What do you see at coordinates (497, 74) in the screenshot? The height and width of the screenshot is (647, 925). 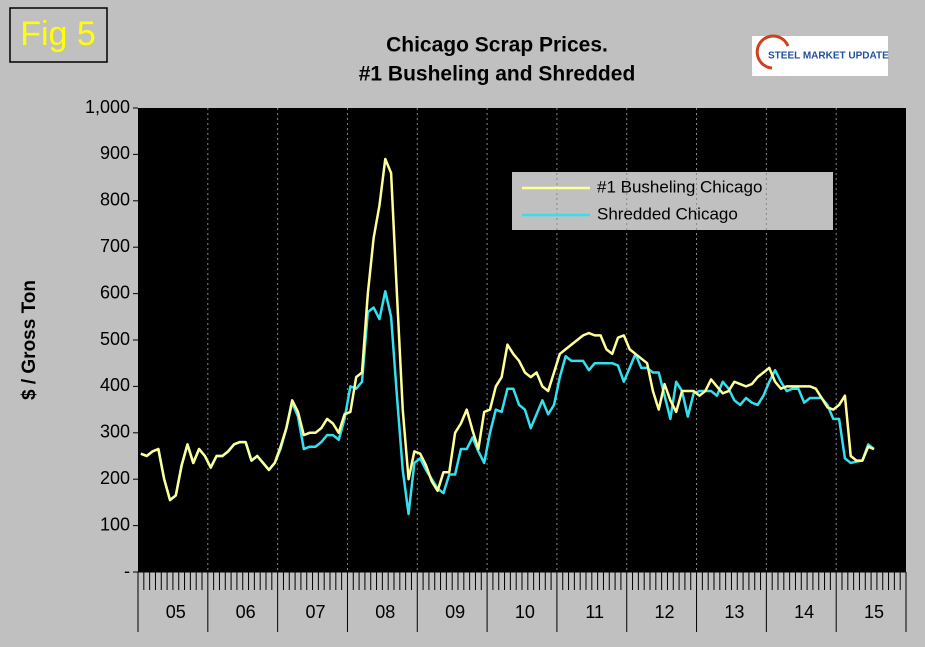 I see `chart-title: #1 Busheling and Shredded` at bounding box center [497, 74].